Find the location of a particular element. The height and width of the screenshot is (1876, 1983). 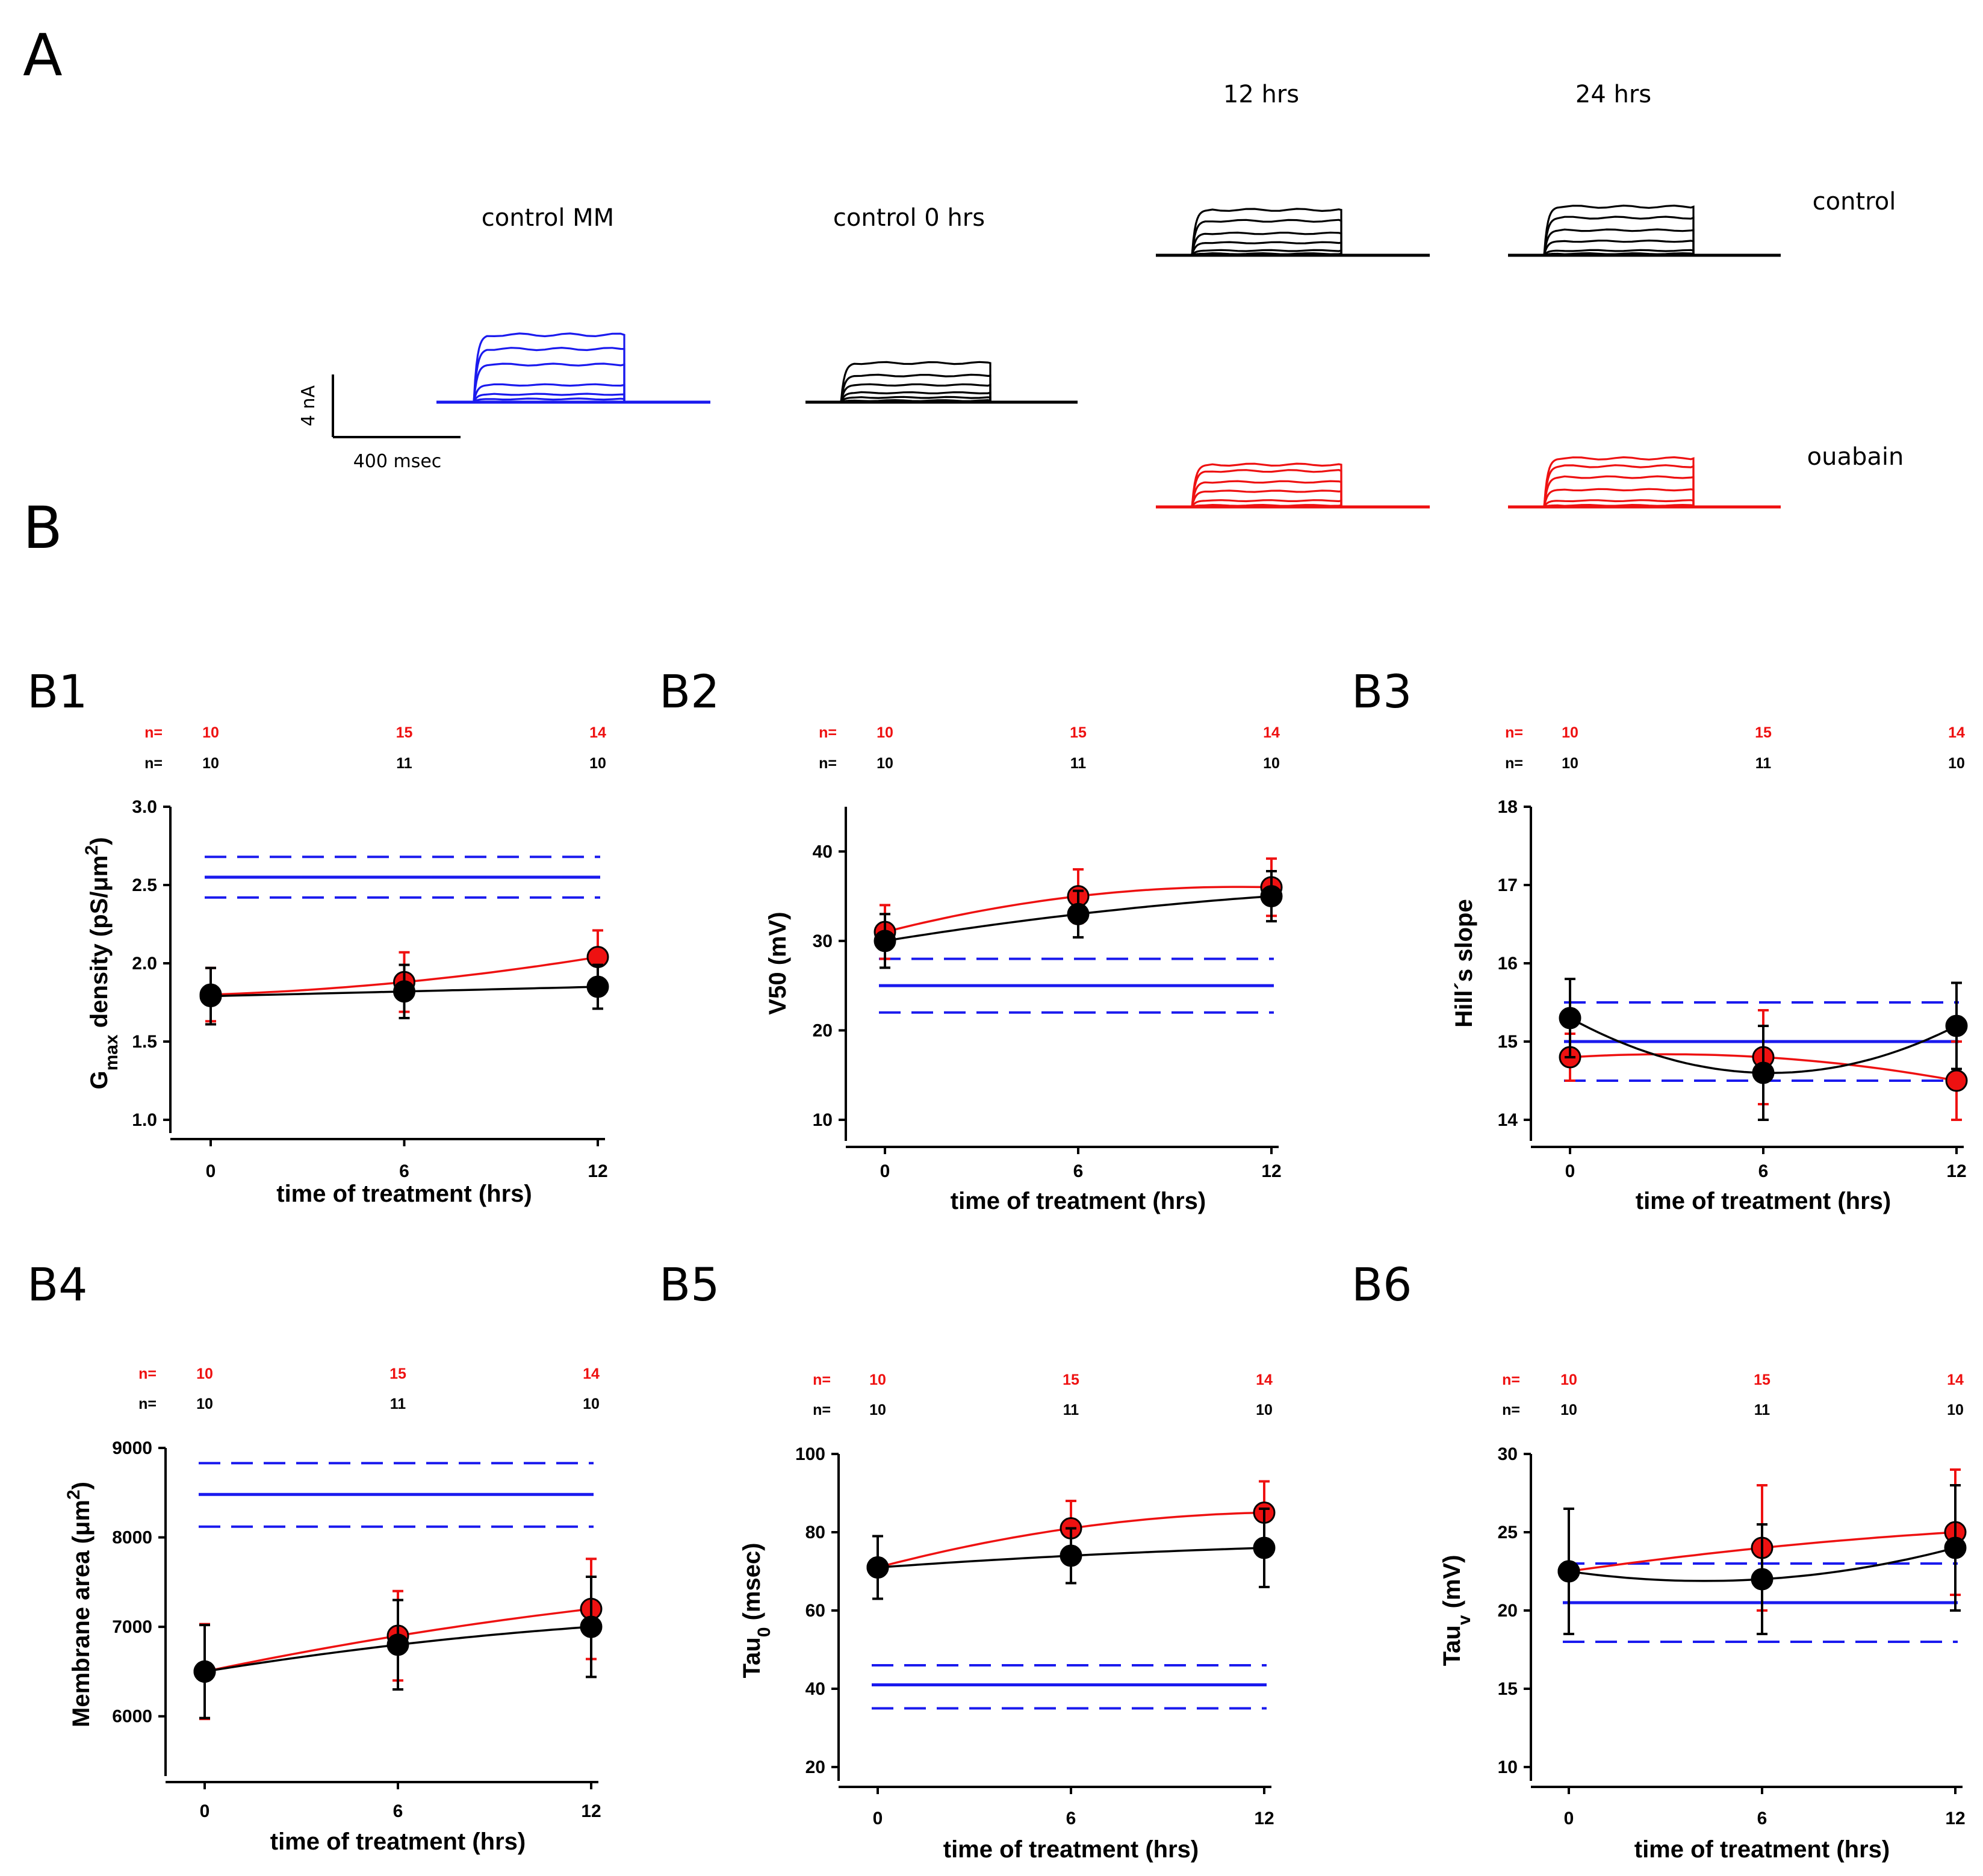

y-axis-title-part: ) is located at coordinates (99, 841).